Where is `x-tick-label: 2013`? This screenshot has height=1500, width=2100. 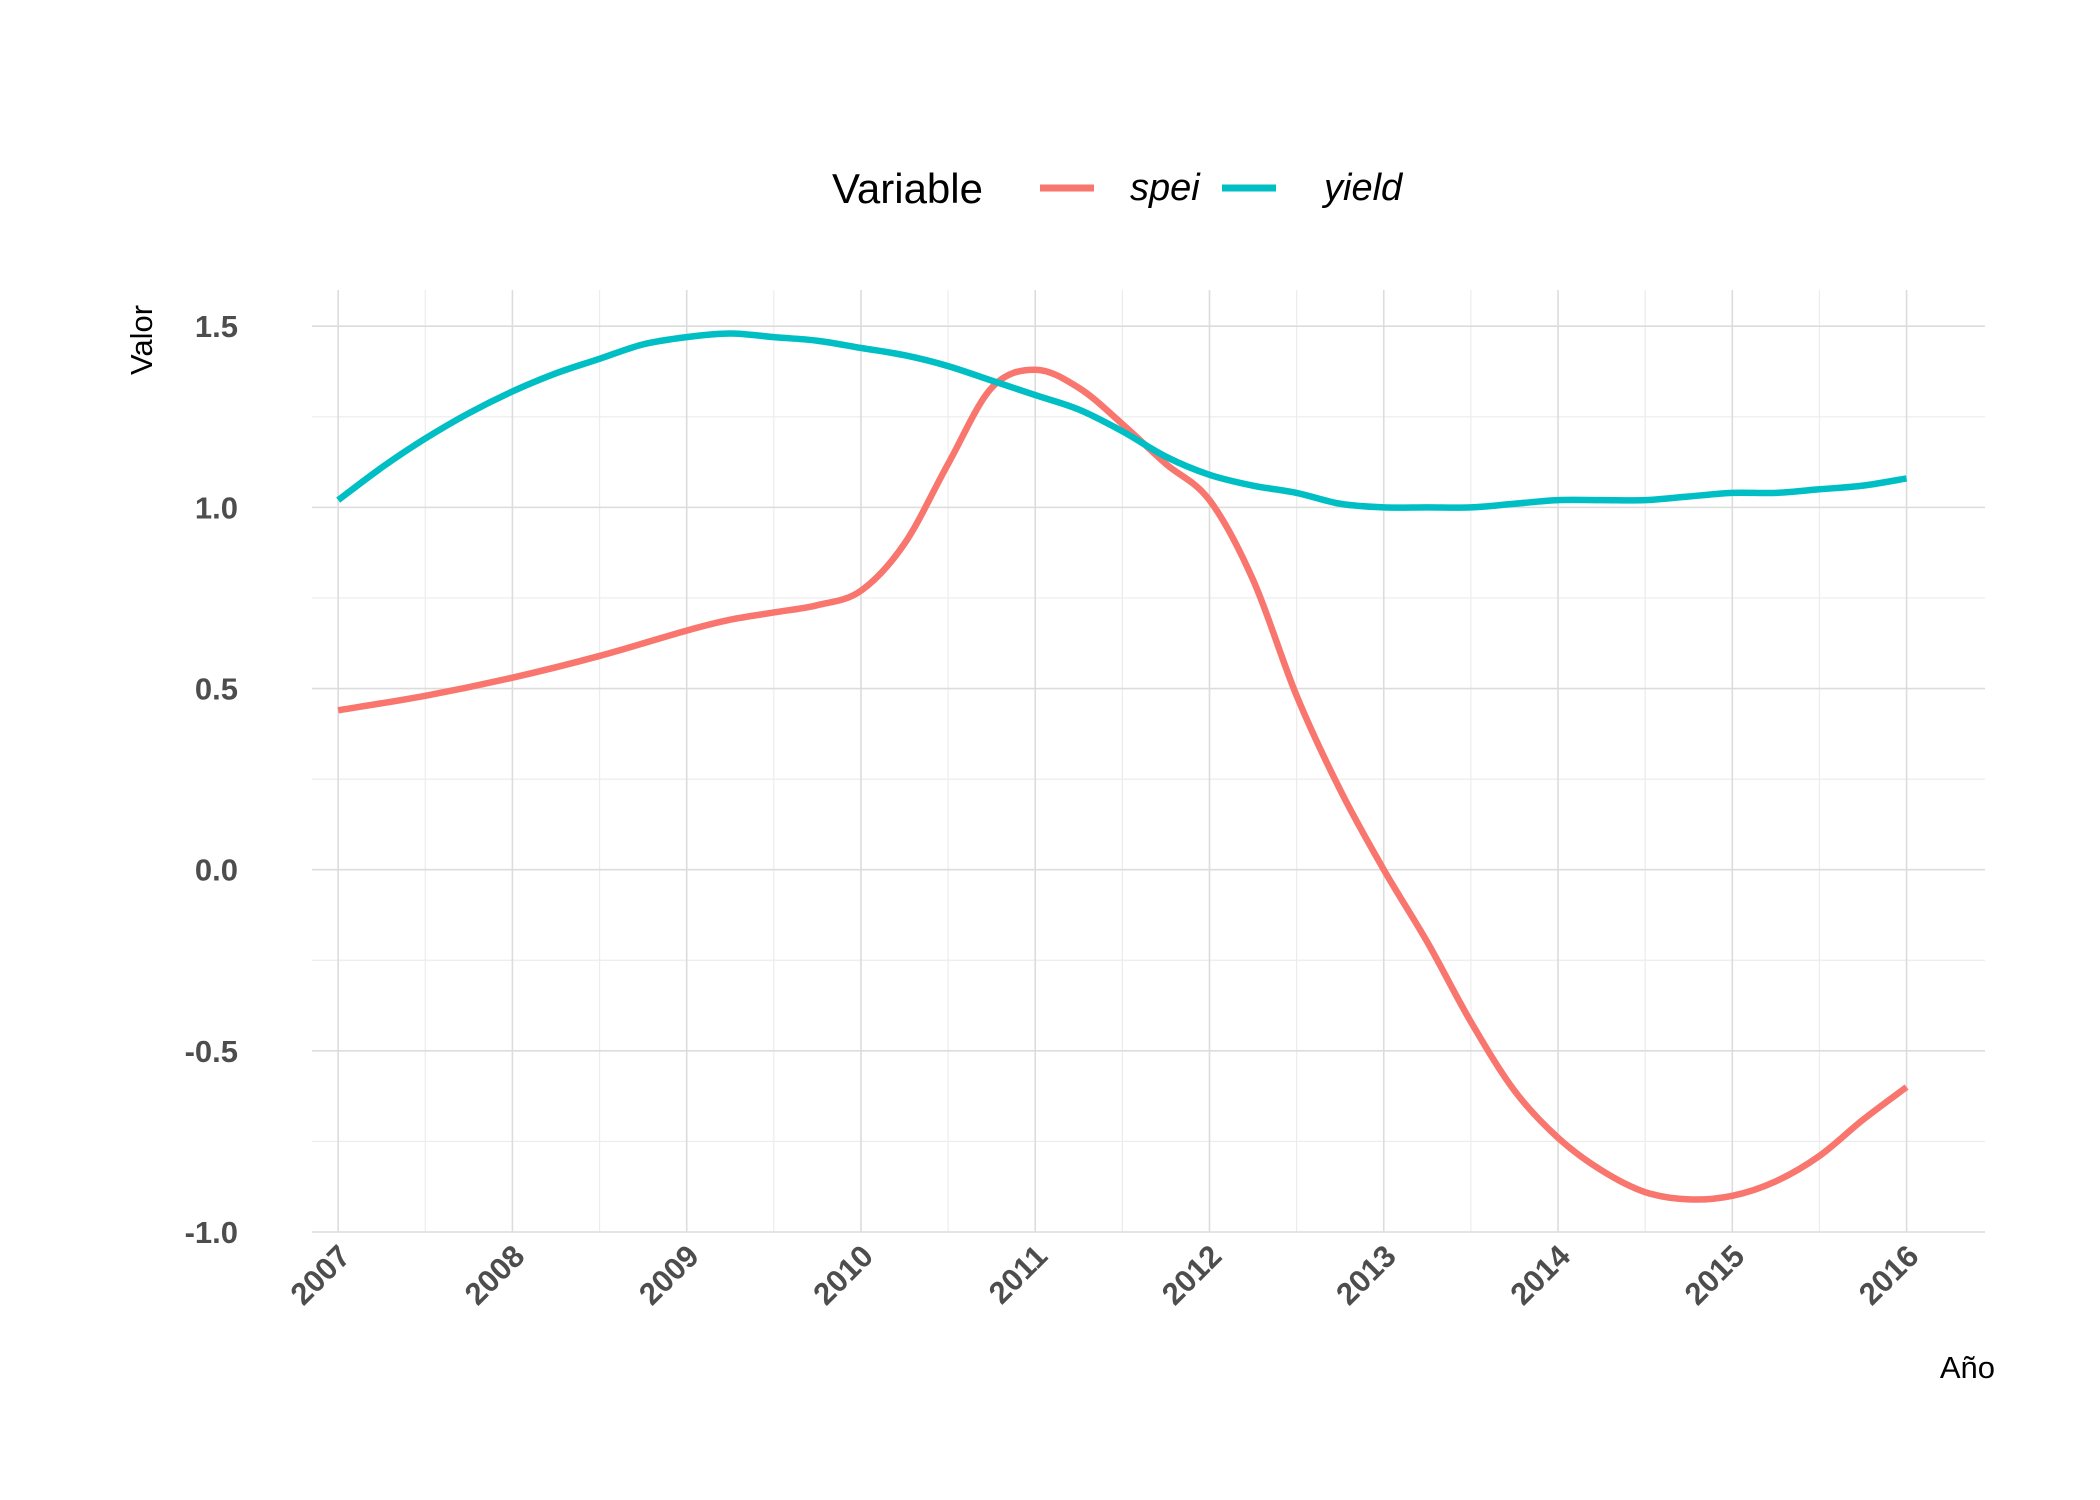
x-tick-label: 2013 is located at coordinates (1366, 1275).